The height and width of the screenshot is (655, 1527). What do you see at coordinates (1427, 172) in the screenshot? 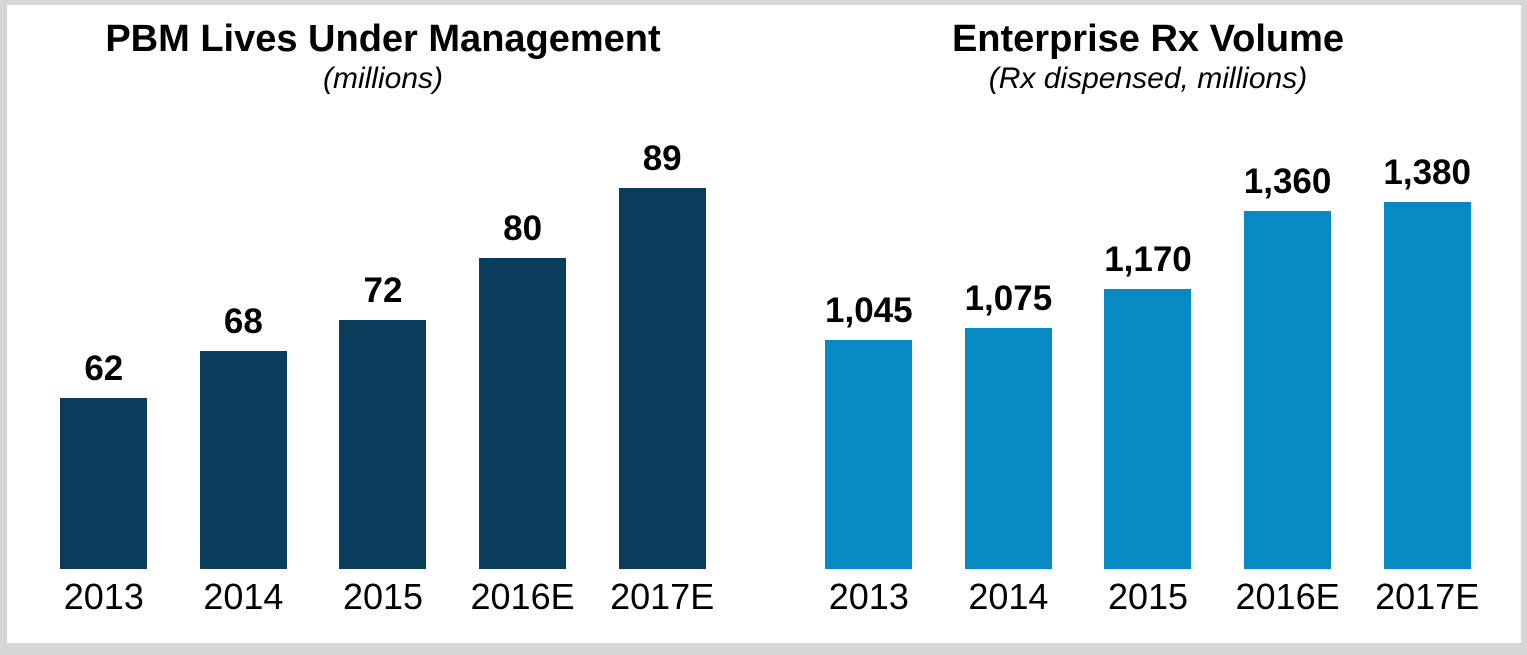
I see `bar-value-label: 1,380` at bounding box center [1427, 172].